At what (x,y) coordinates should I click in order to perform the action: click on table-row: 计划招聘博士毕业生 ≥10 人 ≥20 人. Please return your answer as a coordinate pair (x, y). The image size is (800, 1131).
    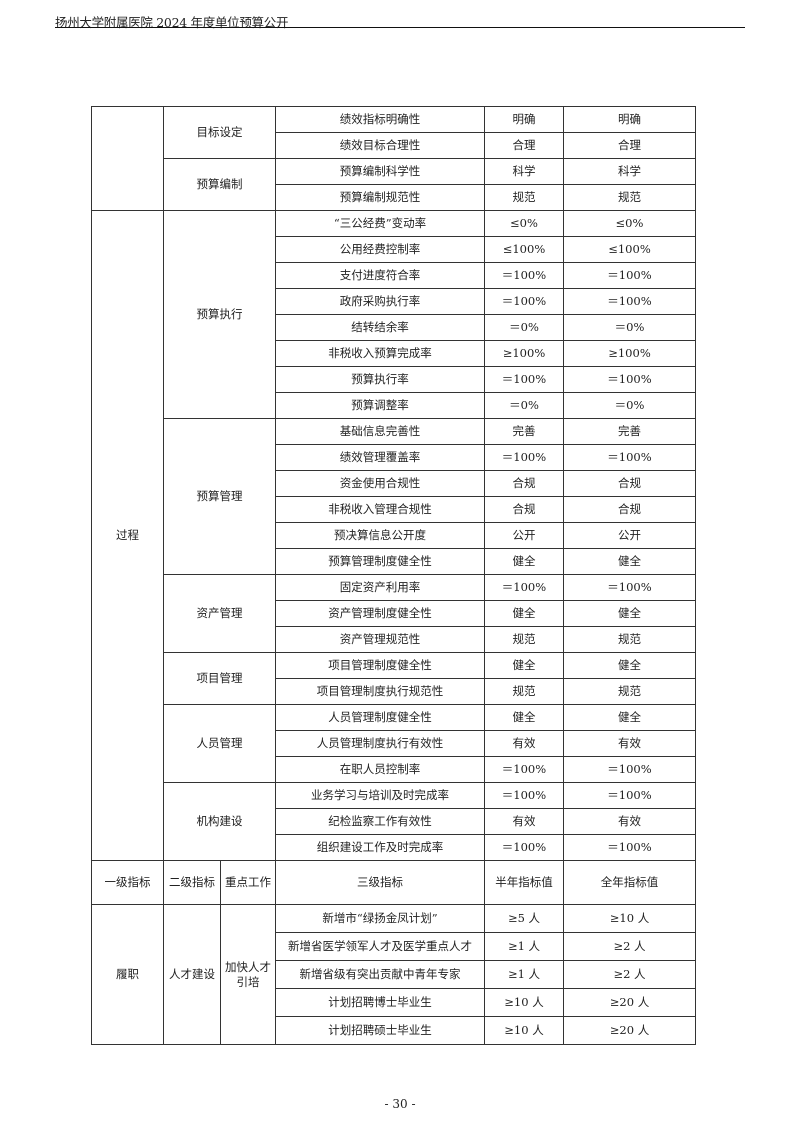
    Looking at the image, I should click on (394, 1002).